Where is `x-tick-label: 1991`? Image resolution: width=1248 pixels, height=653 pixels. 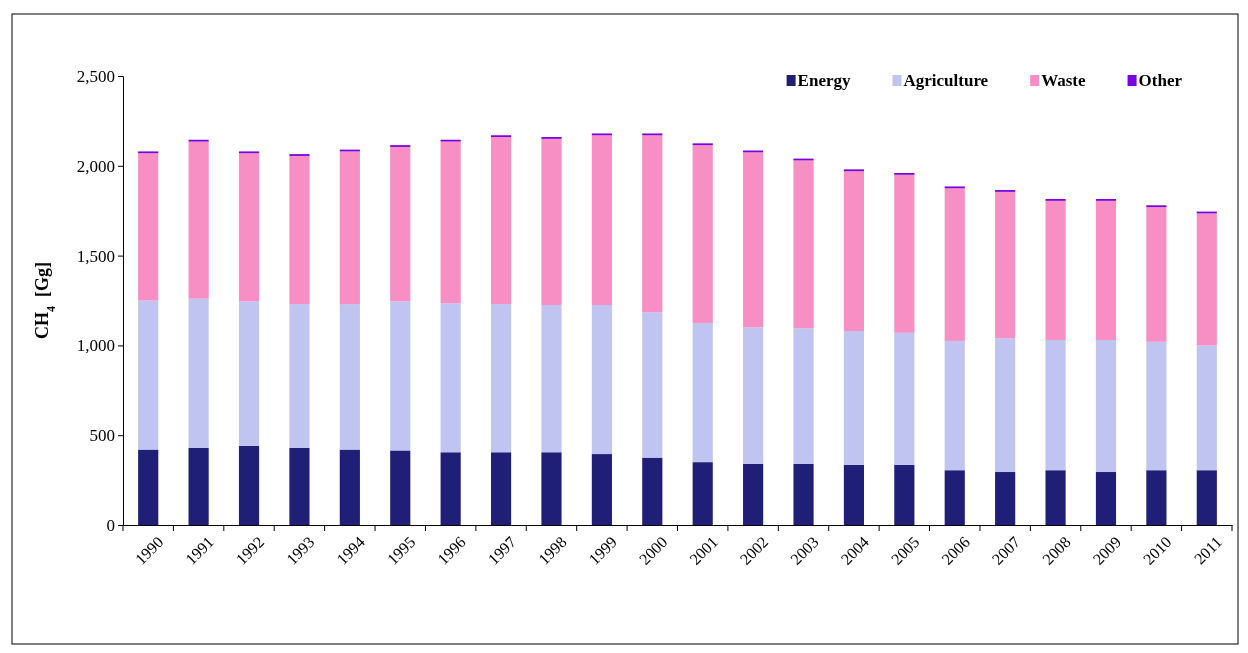 x-tick-label: 1991 is located at coordinates (199, 550).